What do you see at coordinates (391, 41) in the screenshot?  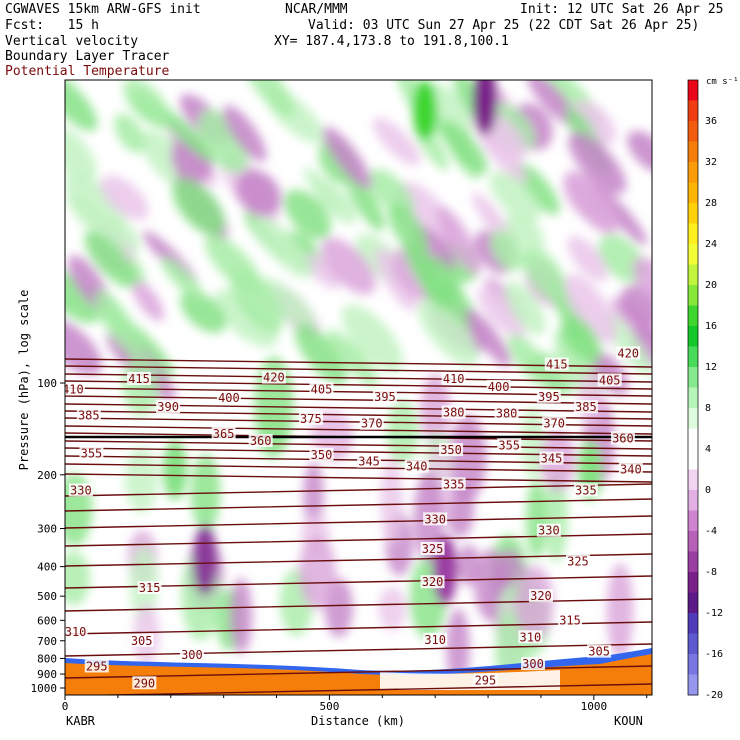 I see `cross-section-endpoints: XY= 187.4,173.8 to 191.8,100.1` at bounding box center [391, 41].